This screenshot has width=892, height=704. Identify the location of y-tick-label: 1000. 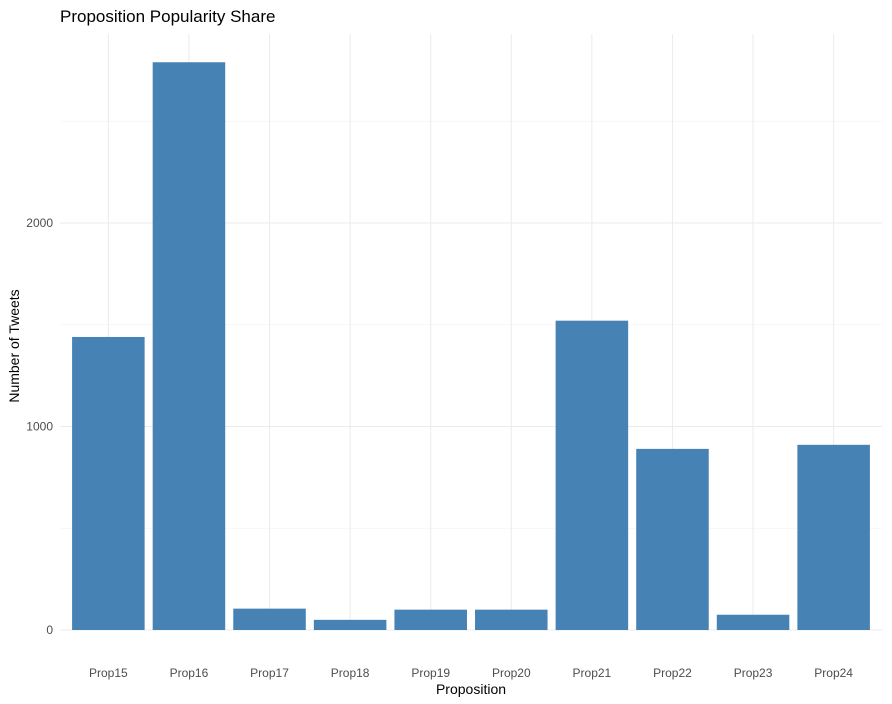
(39, 427).